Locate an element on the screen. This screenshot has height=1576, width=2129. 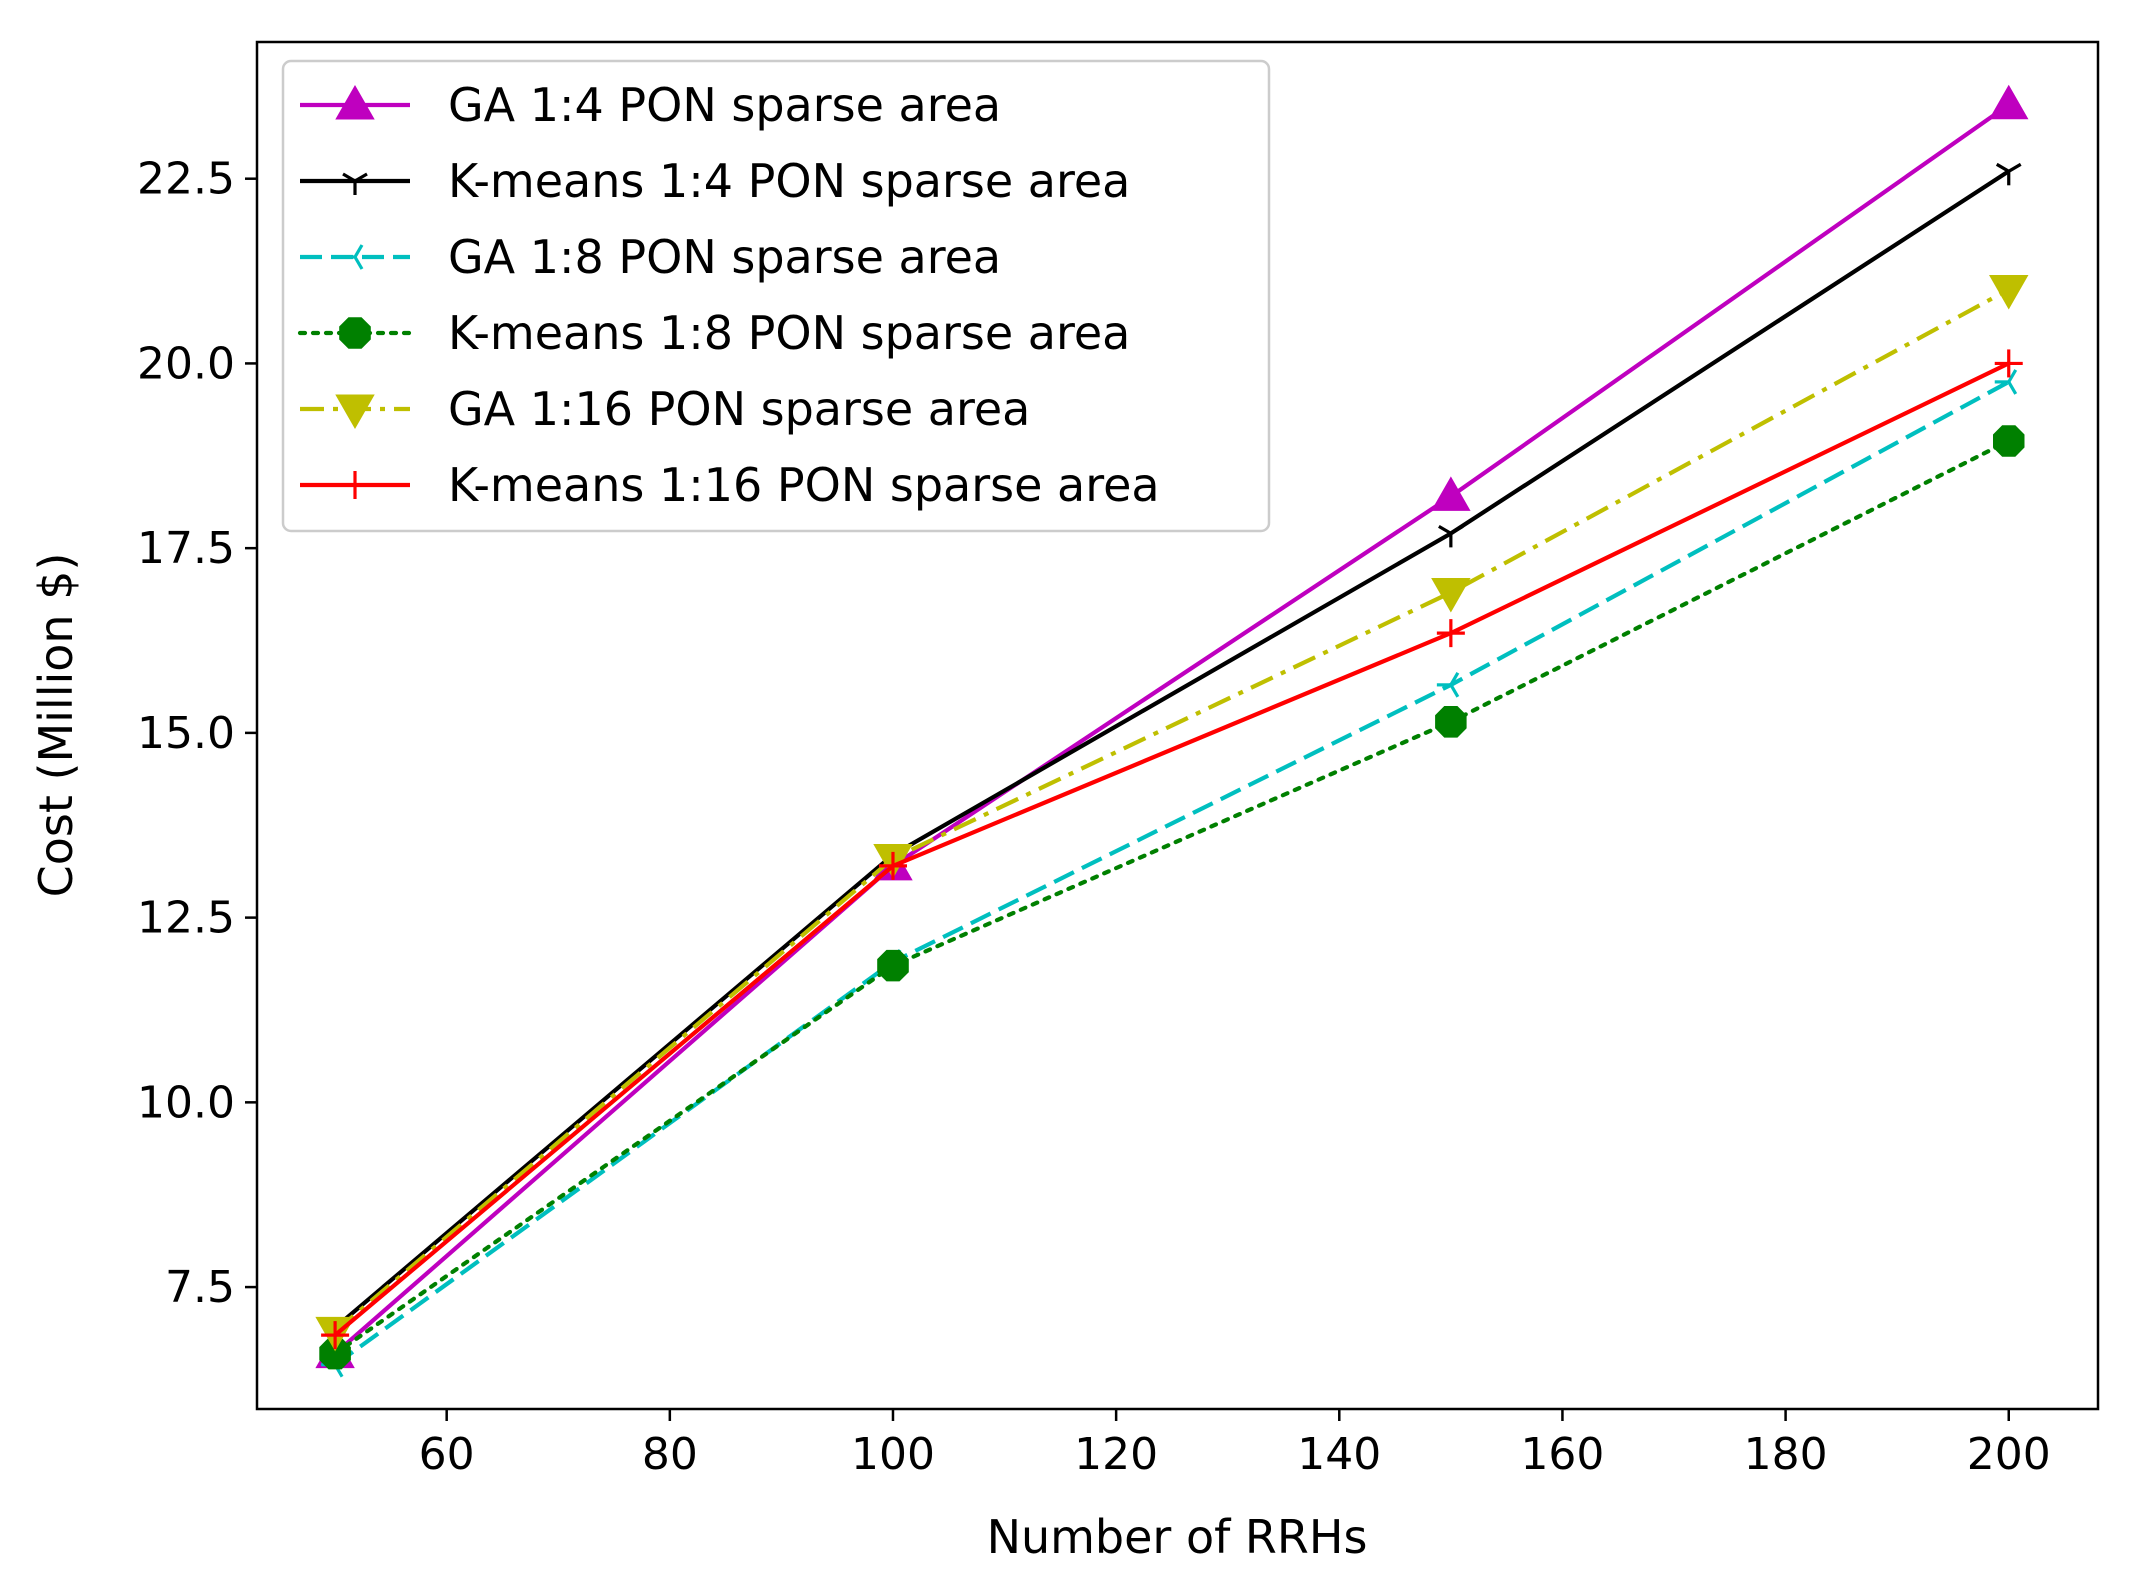
y-tick-label: 12.5 is located at coordinates (186, 918).